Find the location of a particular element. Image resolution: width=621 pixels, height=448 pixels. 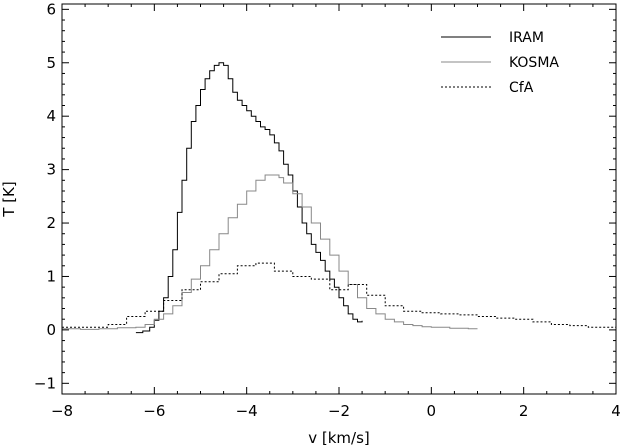

y-tick-label: 2 is located at coordinates (51, 223).